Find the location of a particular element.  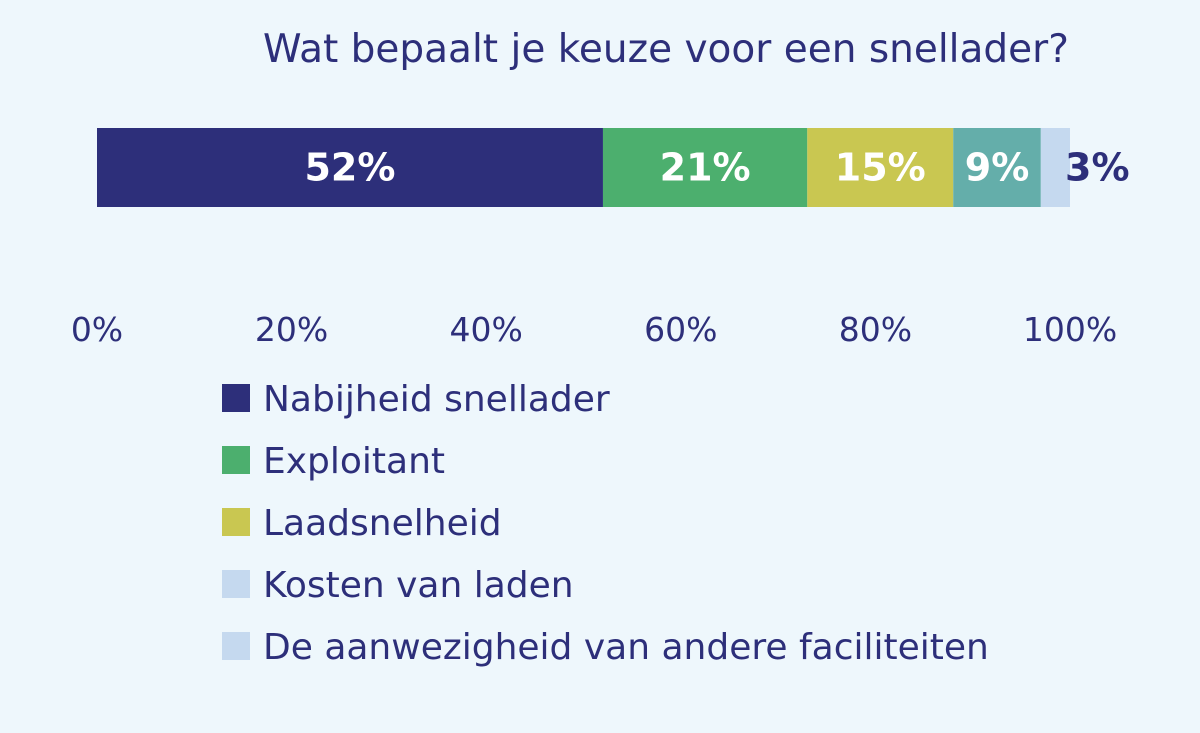

chart-title: Wat bepaalt je keuze voor een snellader? is located at coordinates (666, 49).